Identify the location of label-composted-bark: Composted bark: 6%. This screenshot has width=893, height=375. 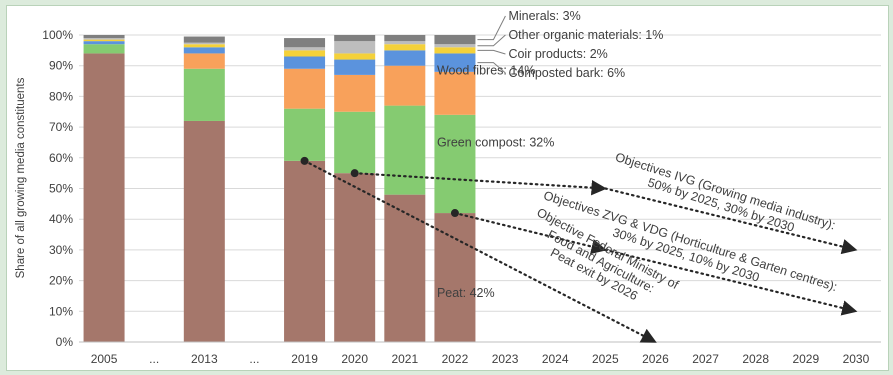
(566, 73).